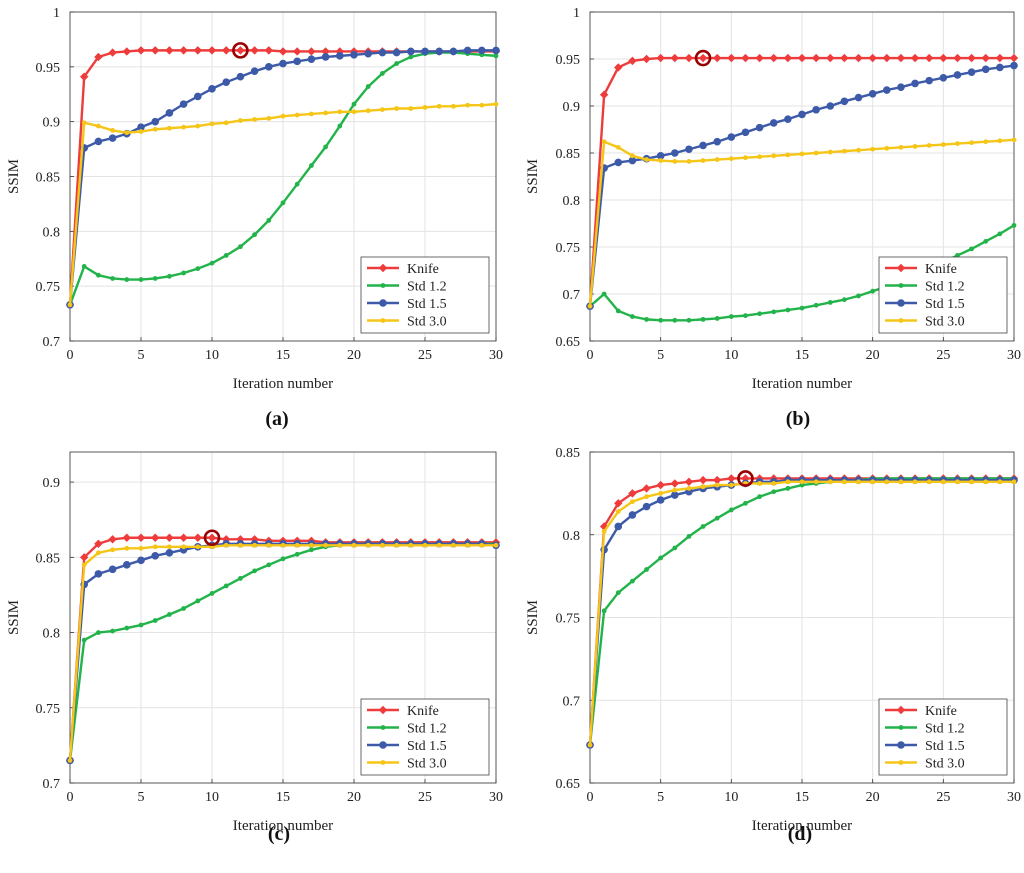 This screenshot has height=873, width=1024. What do you see at coordinates (945, 304) in the screenshot?
I see `legend-label: Std 1.5` at bounding box center [945, 304].